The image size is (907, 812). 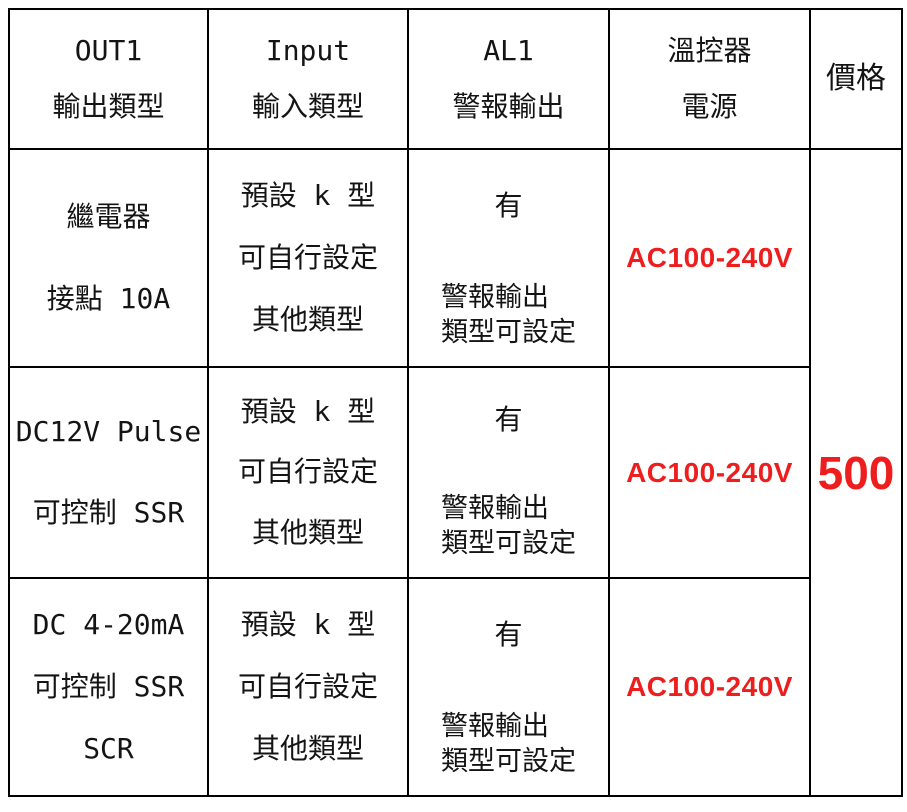 What do you see at coordinates (508, 107) in the screenshot?
I see `header-al1-label: 警報輸出` at bounding box center [508, 107].